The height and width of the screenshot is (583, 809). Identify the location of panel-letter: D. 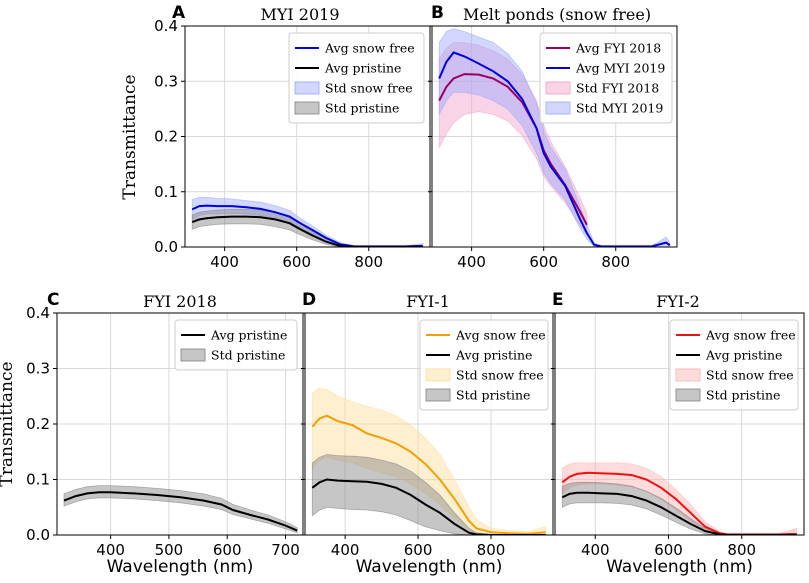
(309, 300).